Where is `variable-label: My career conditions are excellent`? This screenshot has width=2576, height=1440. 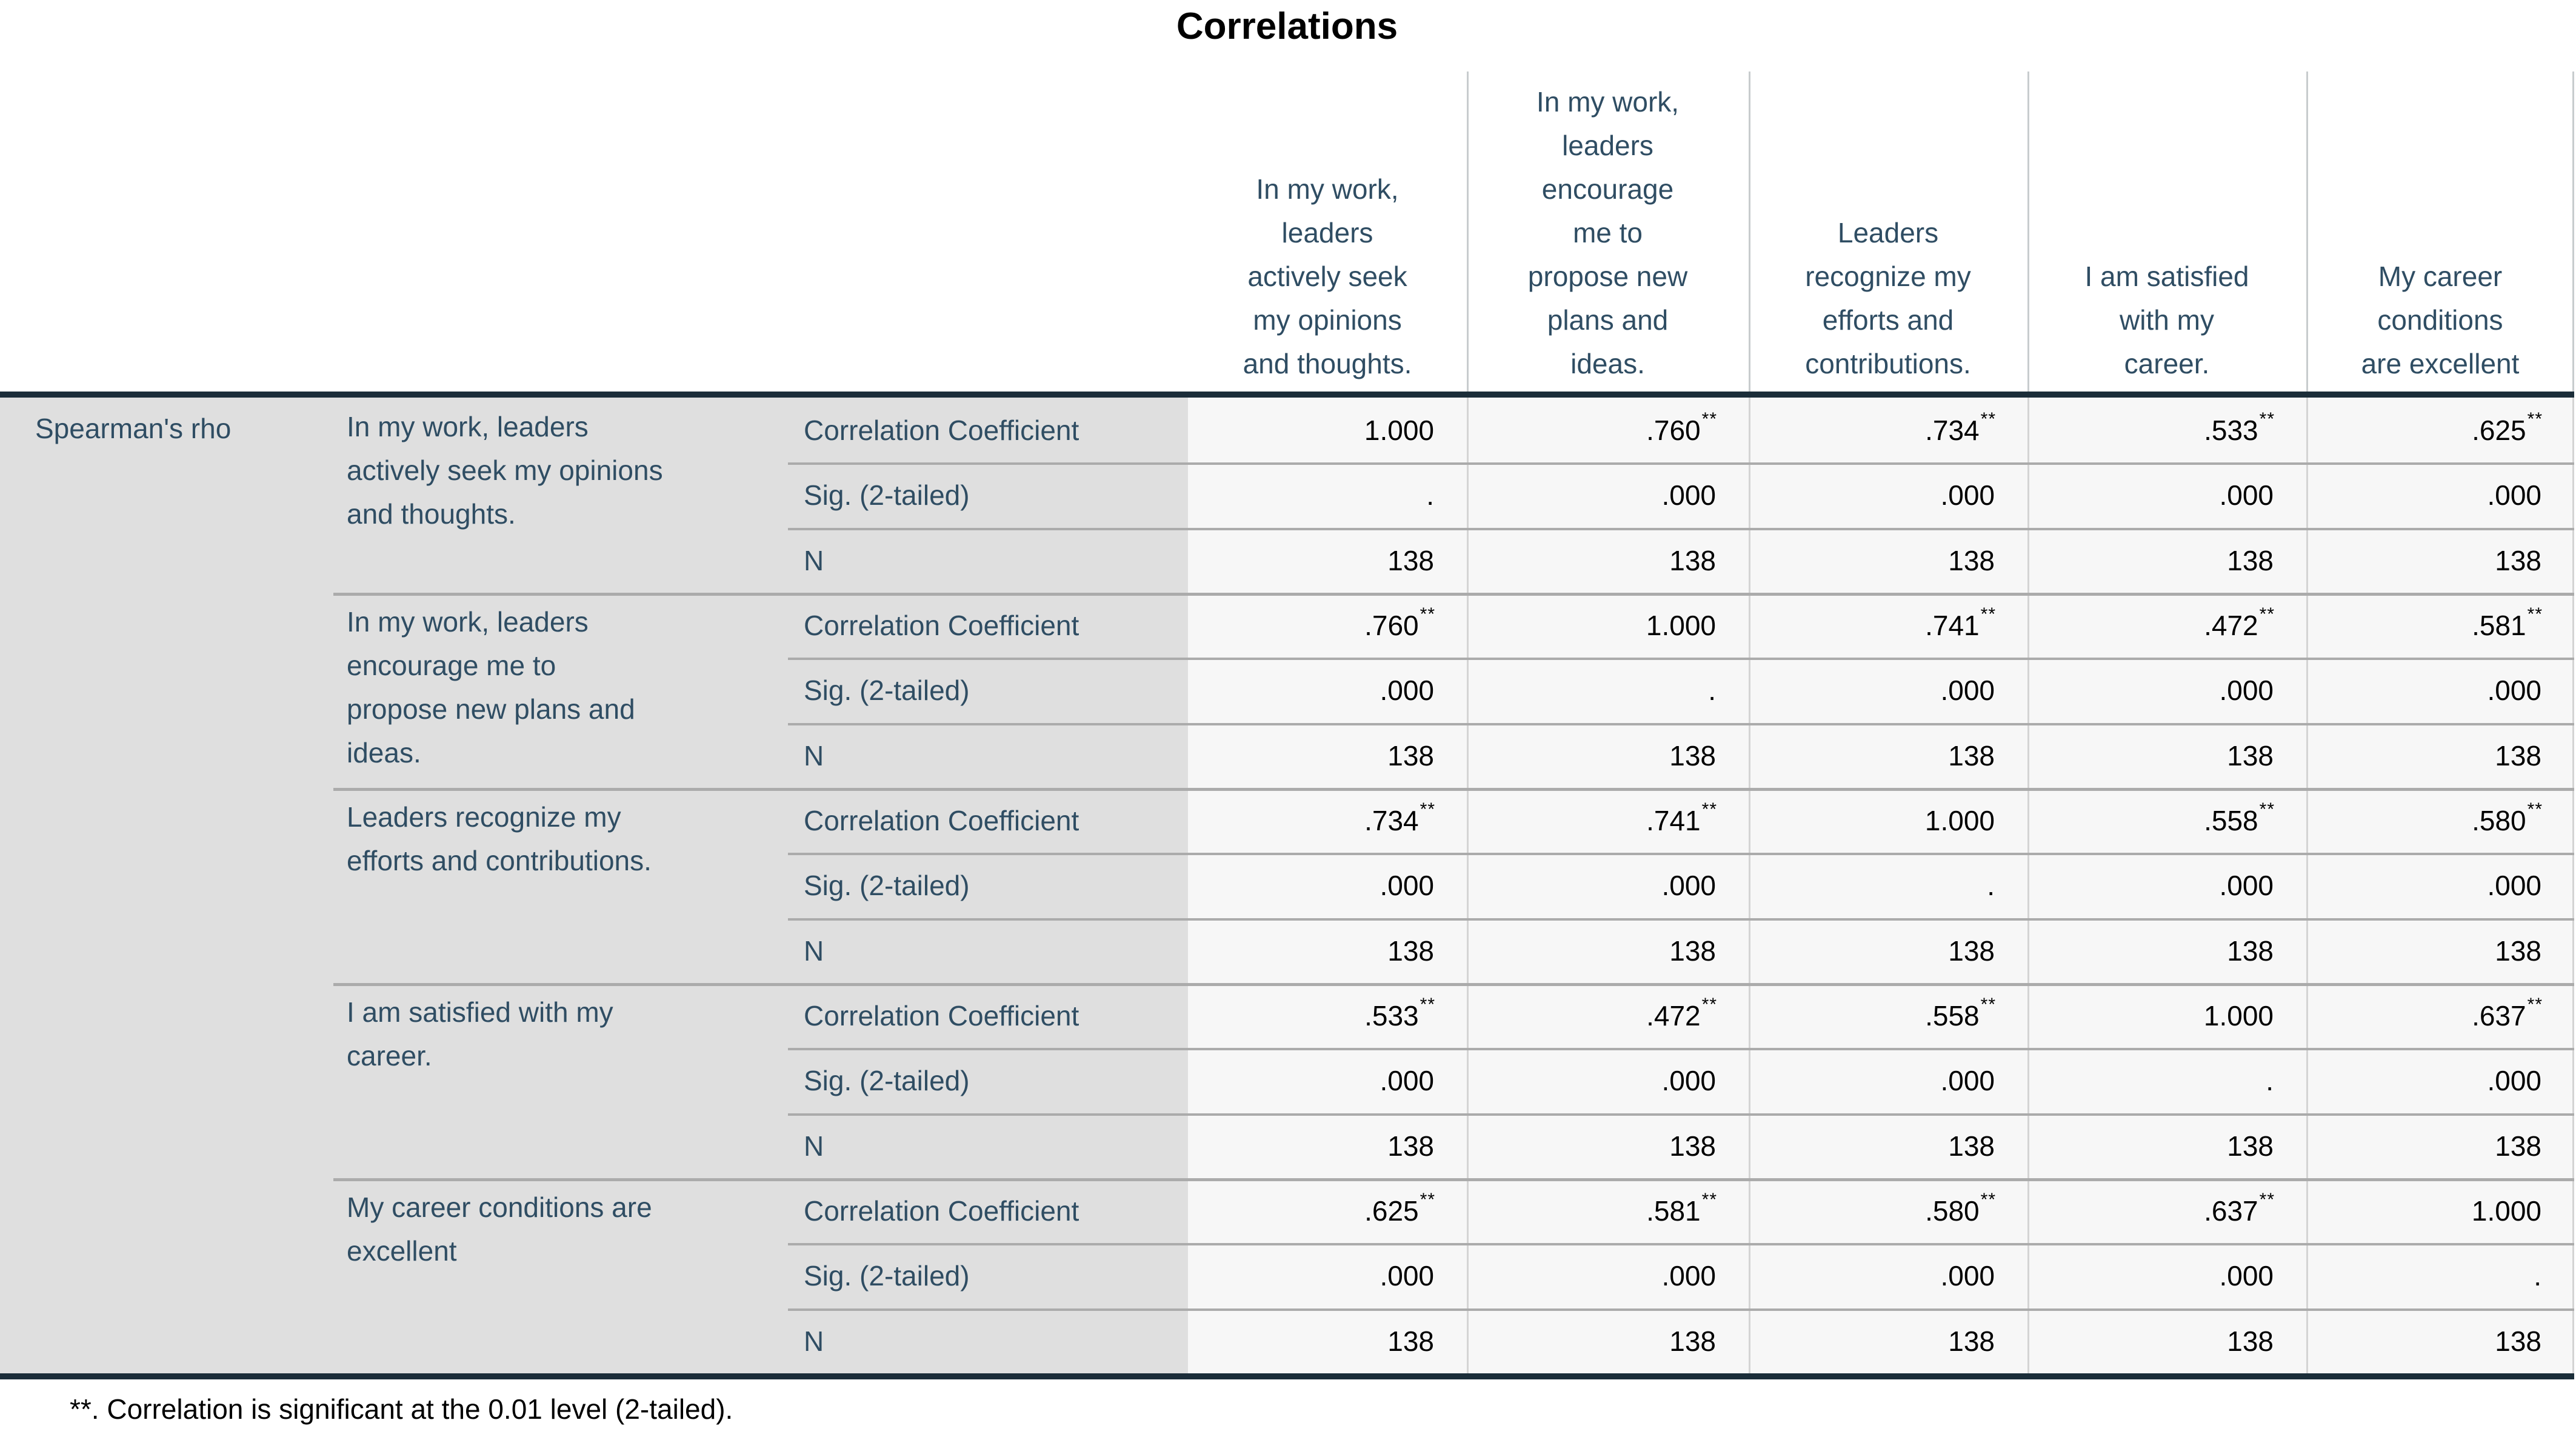
variable-label: My career conditions are excellent is located at coordinates (499, 1229).